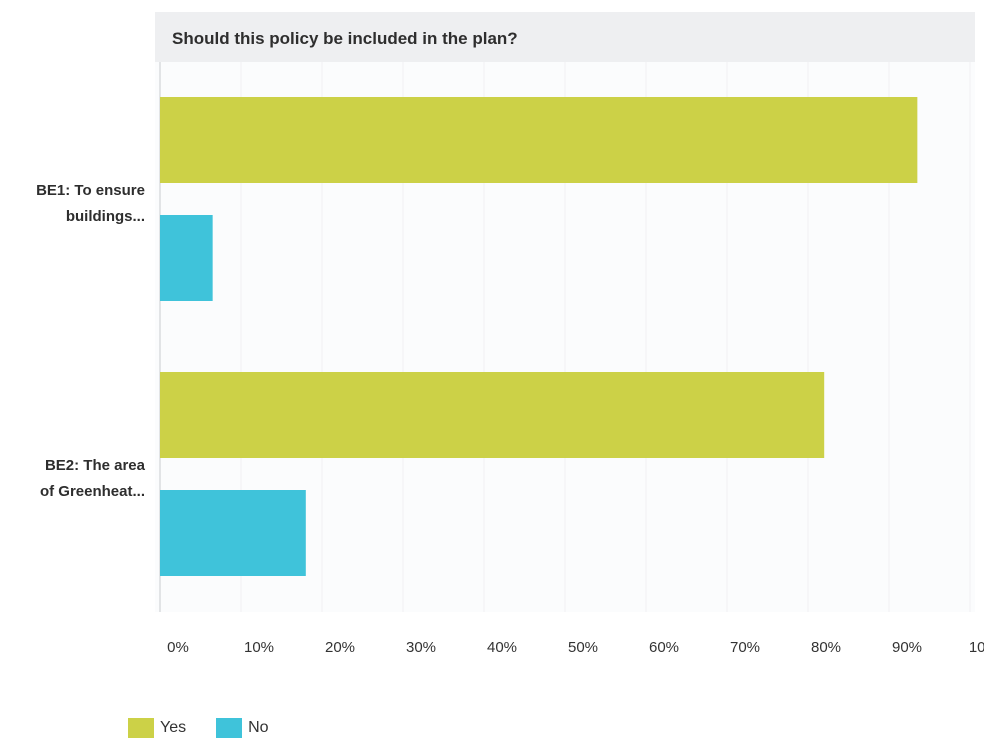  Describe the element at coordinates (178, 647) in the screenshot. I see `x-tick-label: 0%` at that location.